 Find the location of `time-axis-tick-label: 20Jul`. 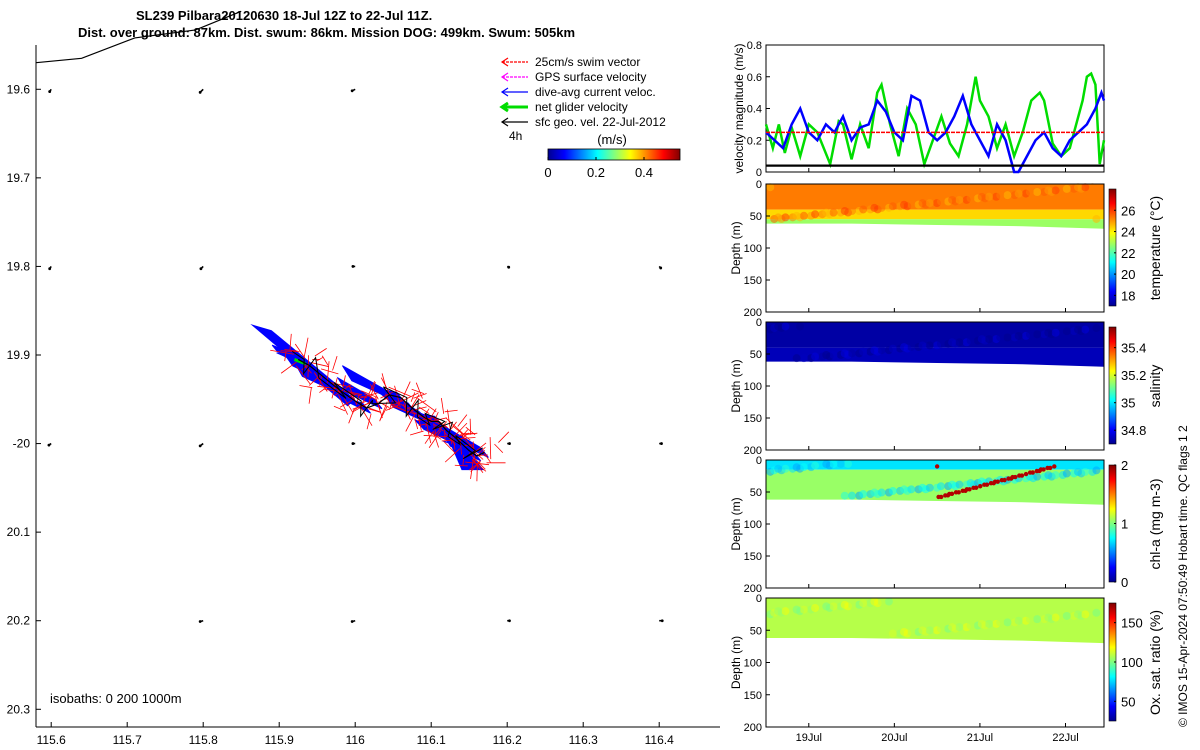

time-axis-tick-label: 20Jul is located at coordinates (894, 738).